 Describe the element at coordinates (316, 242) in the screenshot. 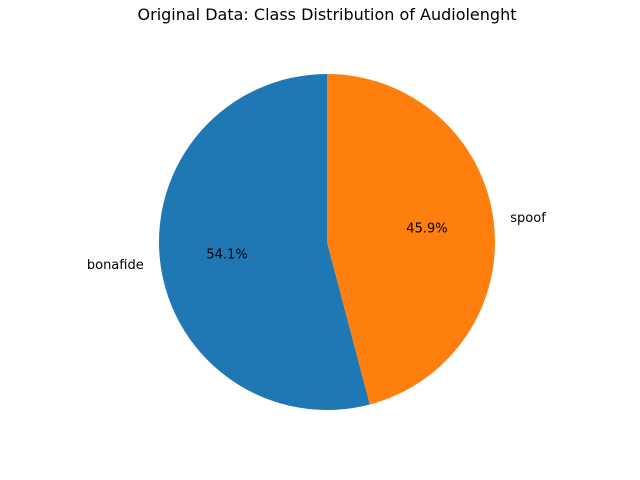

I see `pie-labels: bonafide 54.1% spoof 45.9%` at that location.